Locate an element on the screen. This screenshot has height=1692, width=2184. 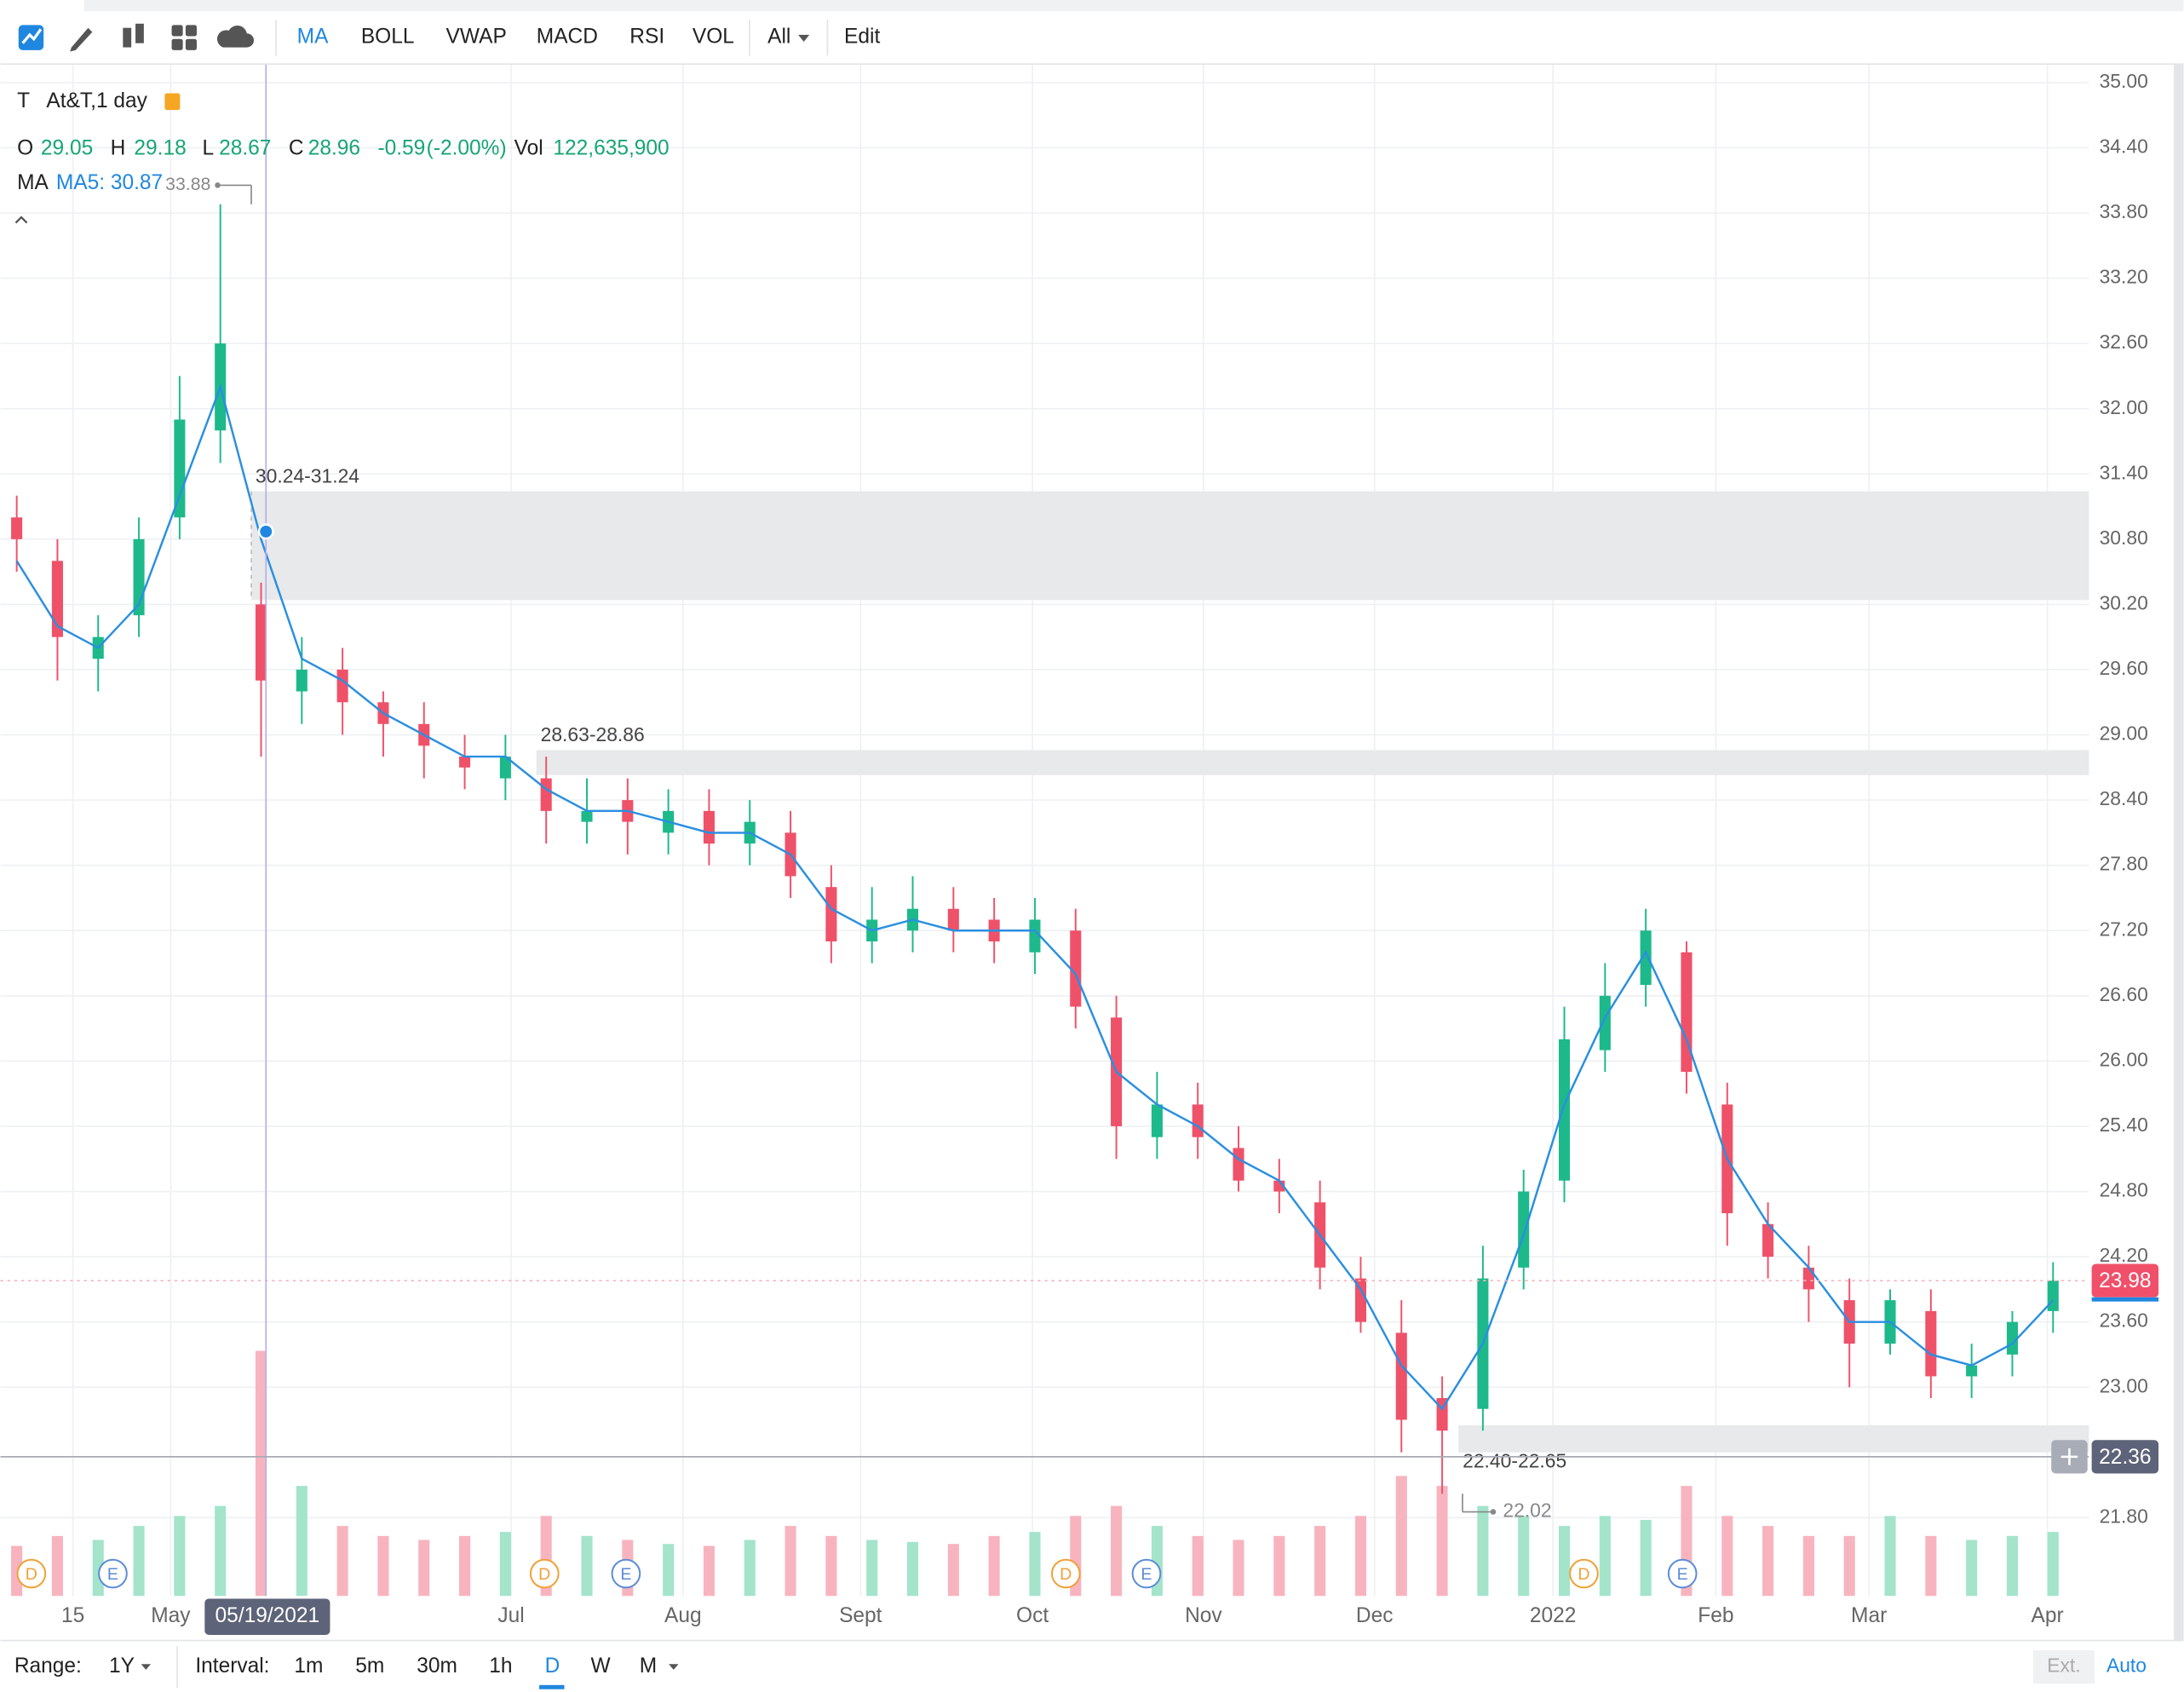
x-tick-label: Mar is located at coordinates (1869, 1615).